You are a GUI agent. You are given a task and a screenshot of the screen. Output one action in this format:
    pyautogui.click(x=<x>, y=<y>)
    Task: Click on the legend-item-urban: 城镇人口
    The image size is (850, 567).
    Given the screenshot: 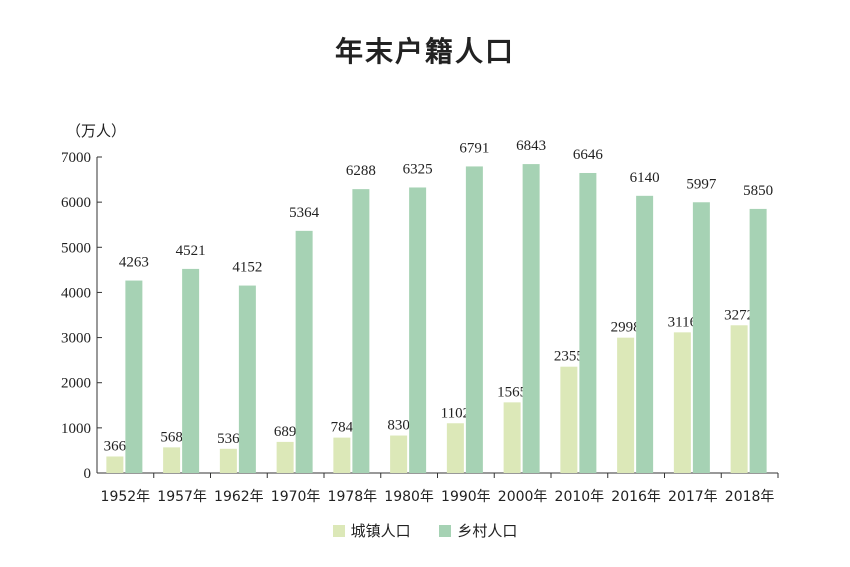 What is the action you would take?
    pyautogui.click(x=371, y=530)
    